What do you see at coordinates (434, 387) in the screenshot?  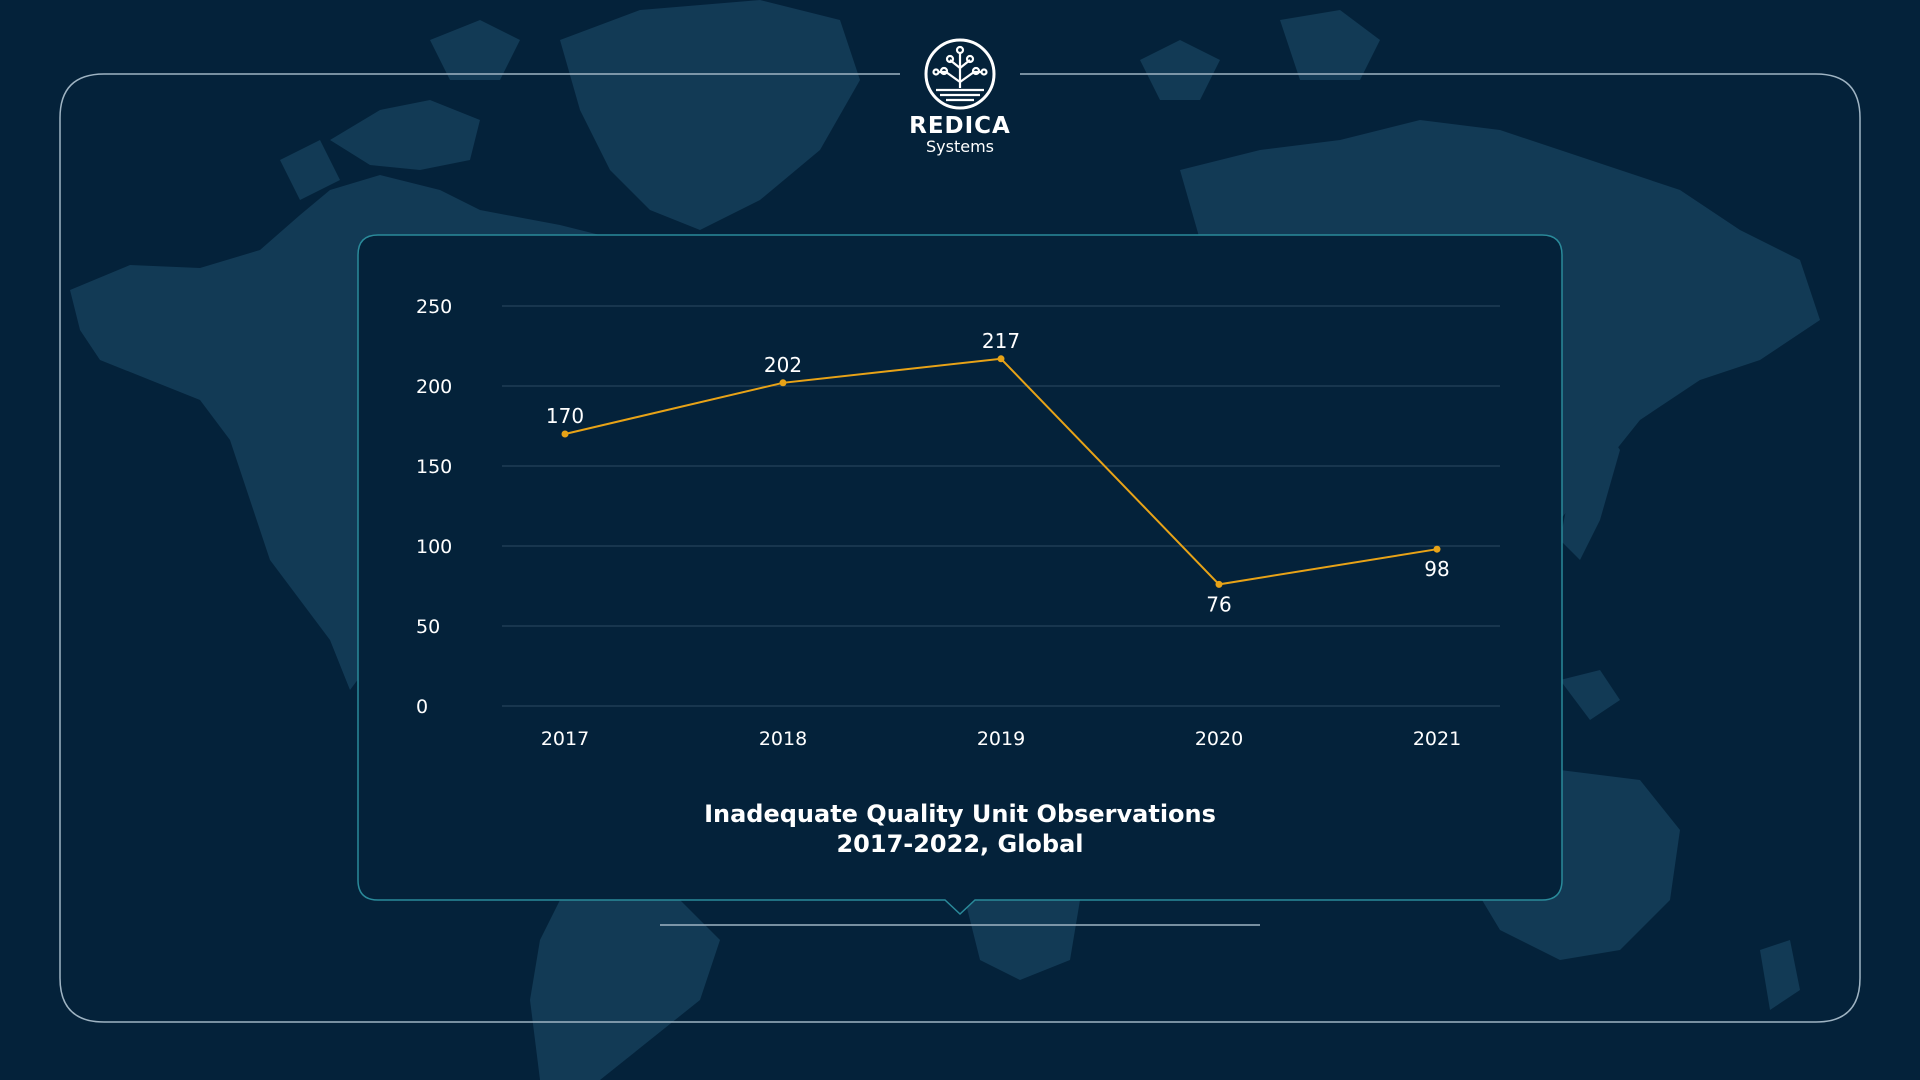 I see `y-tick-label: 200` at bounding box center [434, 387].